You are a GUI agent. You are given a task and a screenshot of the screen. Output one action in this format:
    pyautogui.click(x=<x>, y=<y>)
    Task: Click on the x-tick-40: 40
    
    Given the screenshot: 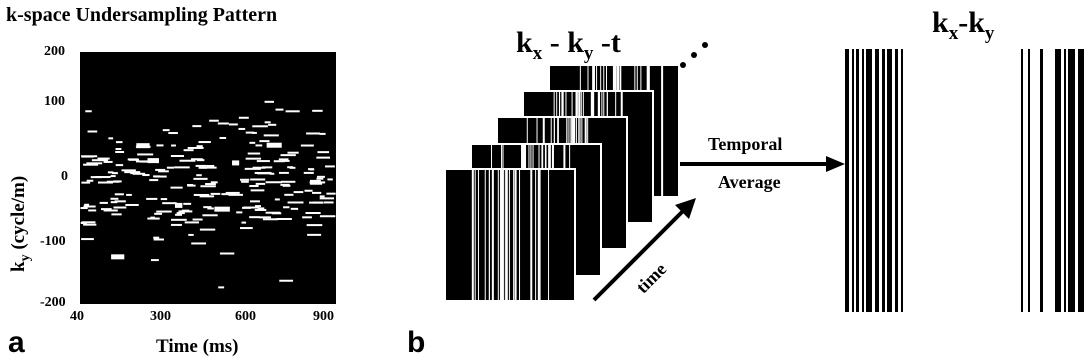 What is the action you would take?
    pyautogui.click(x=77, y=316)
    